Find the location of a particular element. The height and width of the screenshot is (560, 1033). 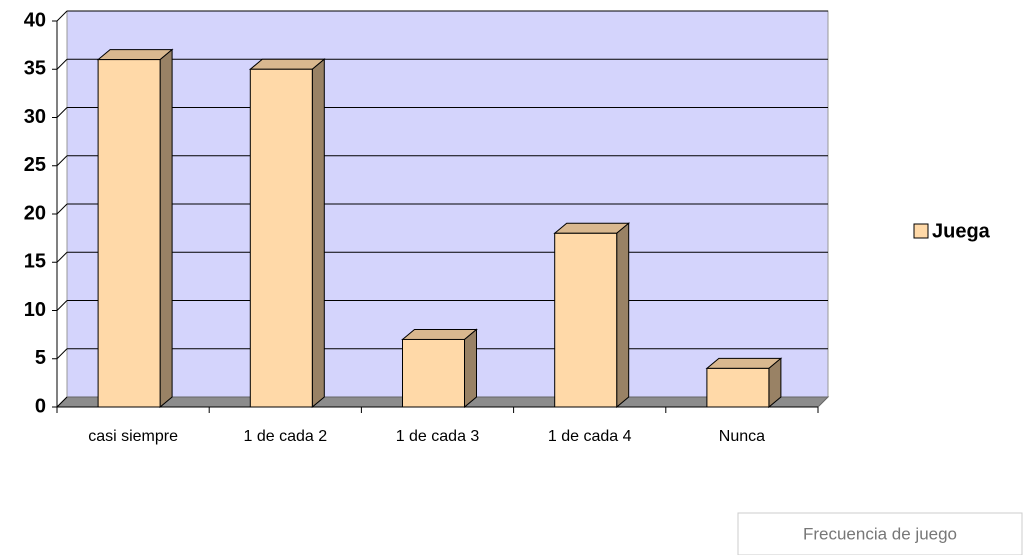

x-tick-label: casi siempre is located at coordinates (133, 436).